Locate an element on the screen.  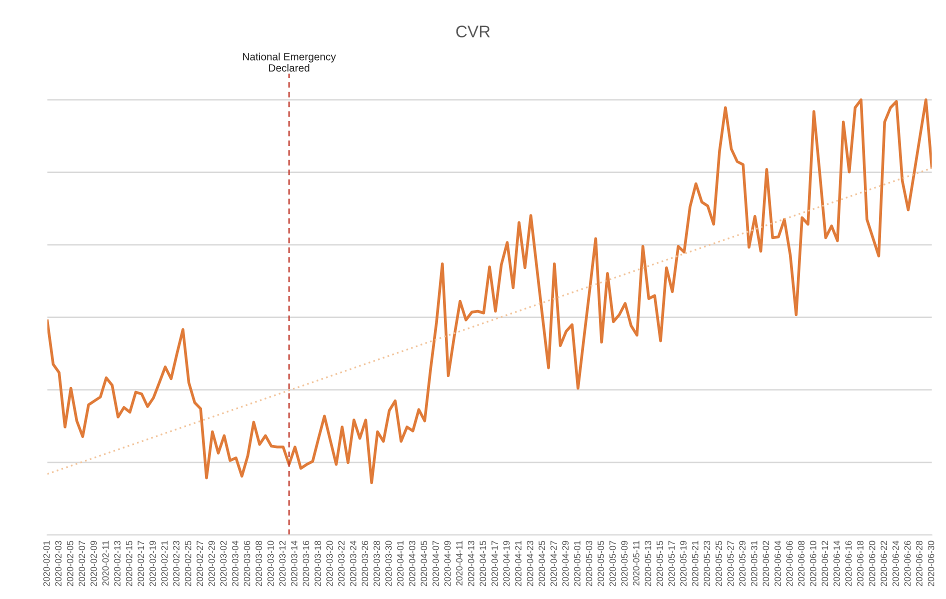
x-tick-label: 2020-06-16 is located at coordinates (848, 563).